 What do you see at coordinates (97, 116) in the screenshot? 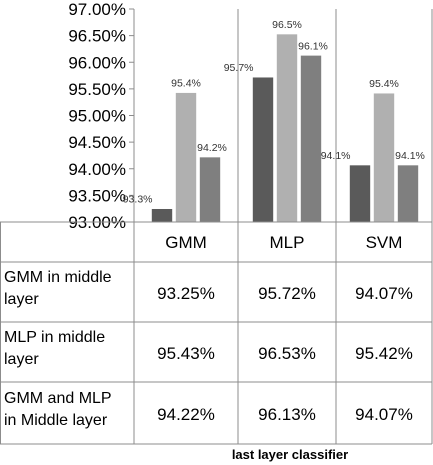
I see `y-tick-label: 95.00%` at bounding box center [97, 116].